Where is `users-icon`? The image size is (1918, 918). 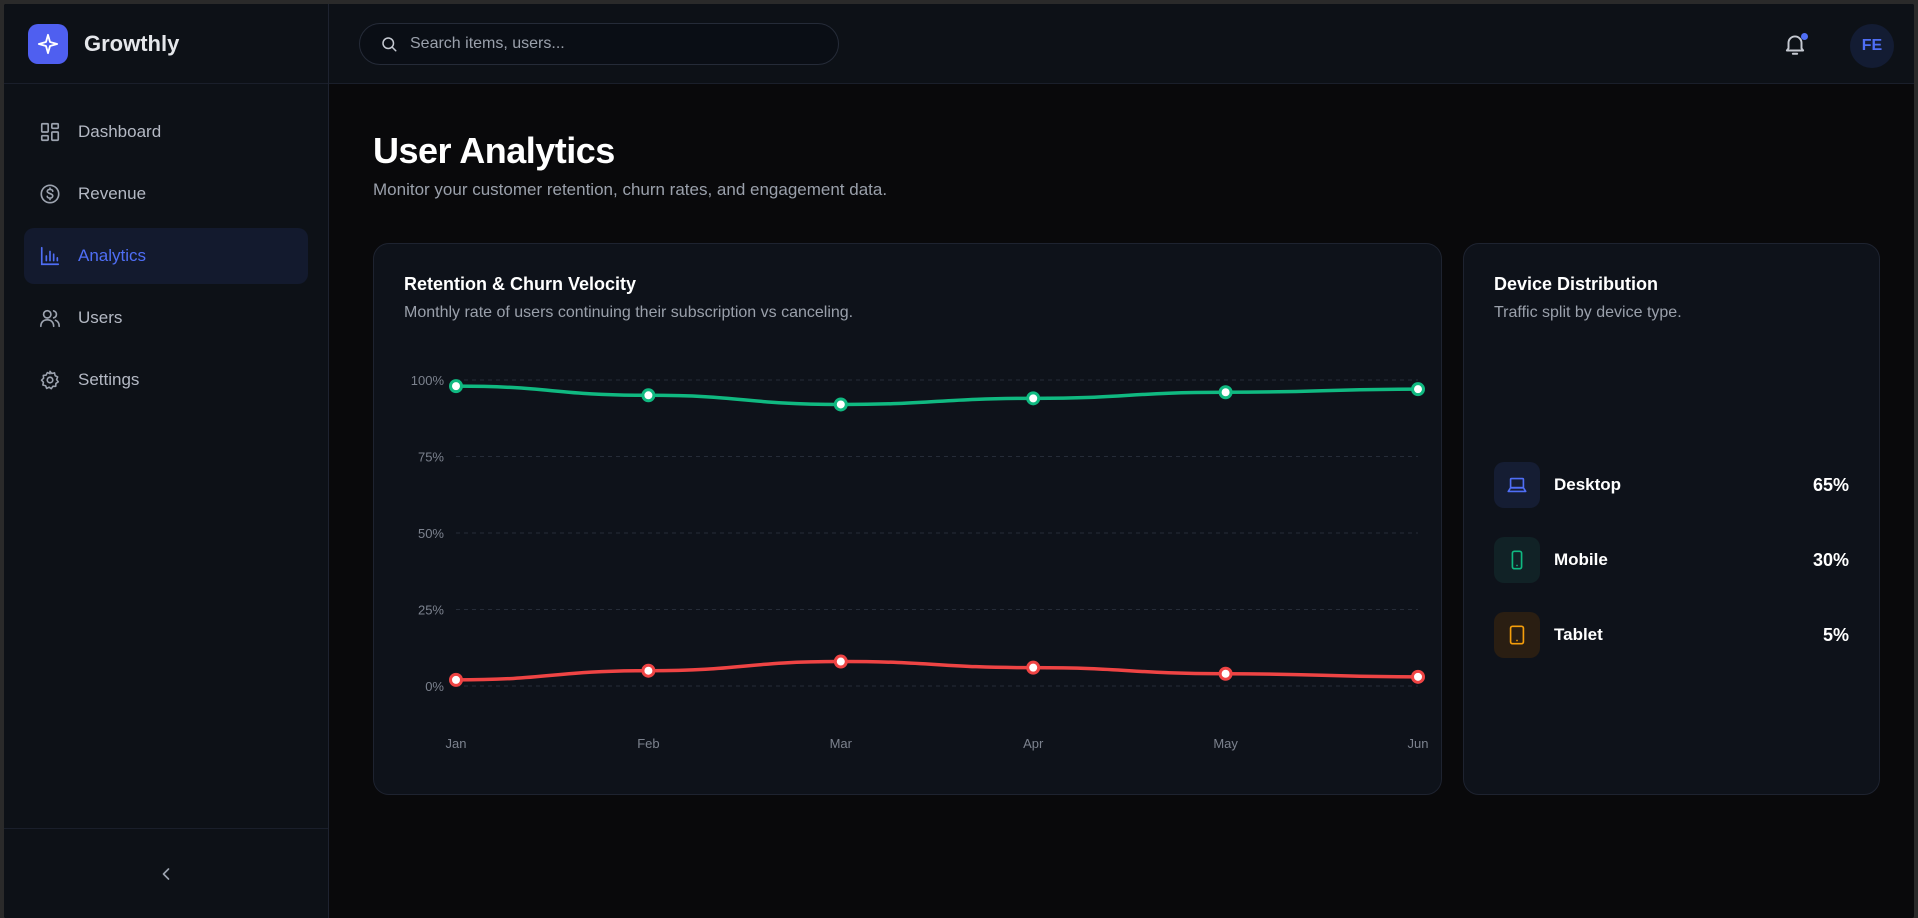
users-icon is located at coordinates (50, 318).